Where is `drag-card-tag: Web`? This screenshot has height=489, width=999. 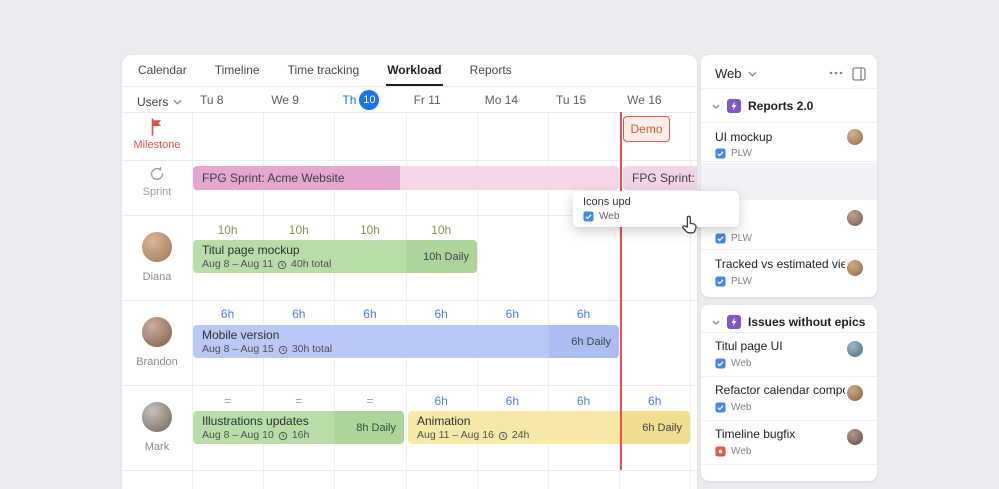 drag-card-tag: Web is located at coordinates (601, 216).